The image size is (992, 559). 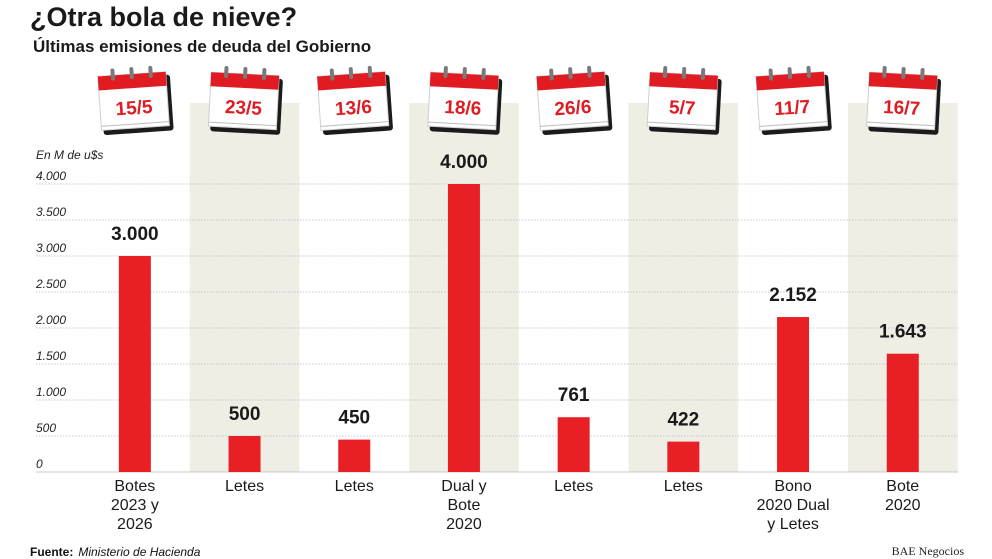 I want to click on value-label: 450, so click(x=354, y=418).